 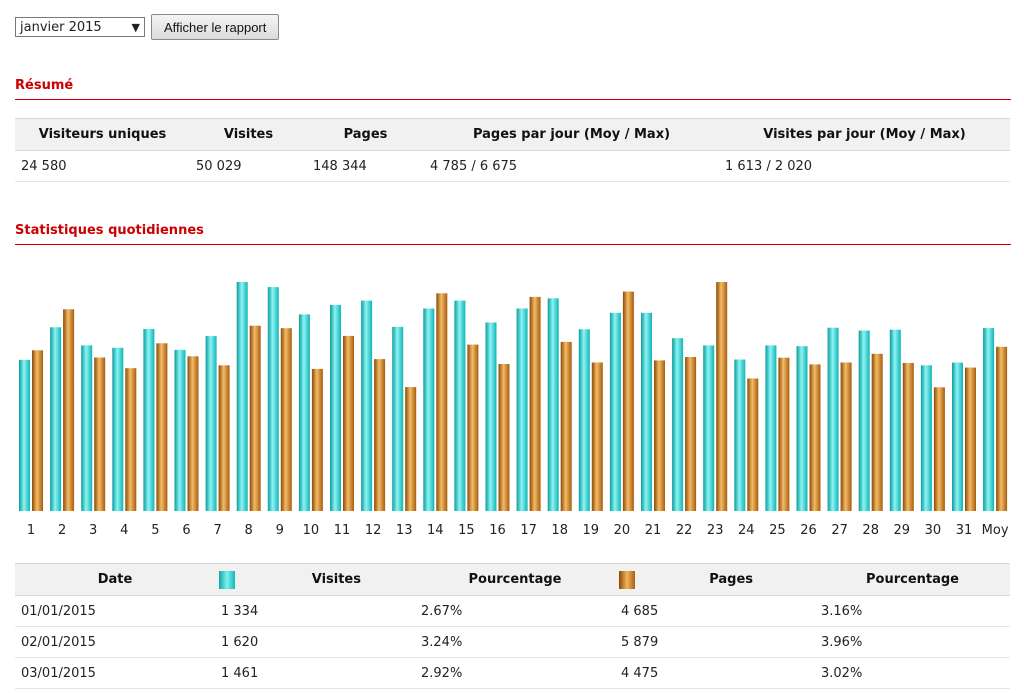 What do you see at coordinates (964, 530) in the screenshot?
I see `x-tick-label: 31` at bounding box center [964, 530].